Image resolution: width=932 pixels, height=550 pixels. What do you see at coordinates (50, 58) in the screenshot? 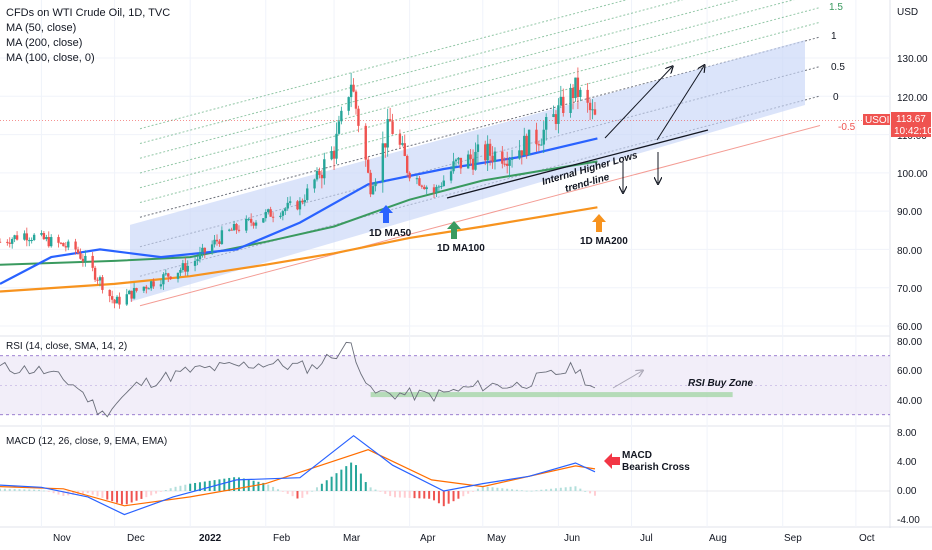
I see `ma100-legend: MA (100, close, 0)` at bounding box center [50, 58].